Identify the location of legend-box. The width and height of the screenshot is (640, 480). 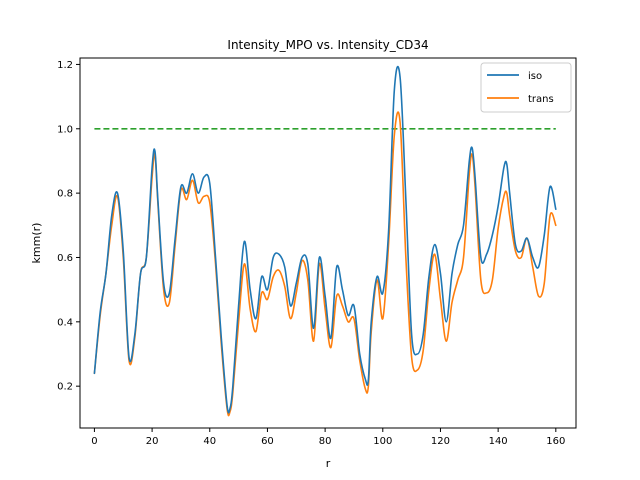
(526, 87).